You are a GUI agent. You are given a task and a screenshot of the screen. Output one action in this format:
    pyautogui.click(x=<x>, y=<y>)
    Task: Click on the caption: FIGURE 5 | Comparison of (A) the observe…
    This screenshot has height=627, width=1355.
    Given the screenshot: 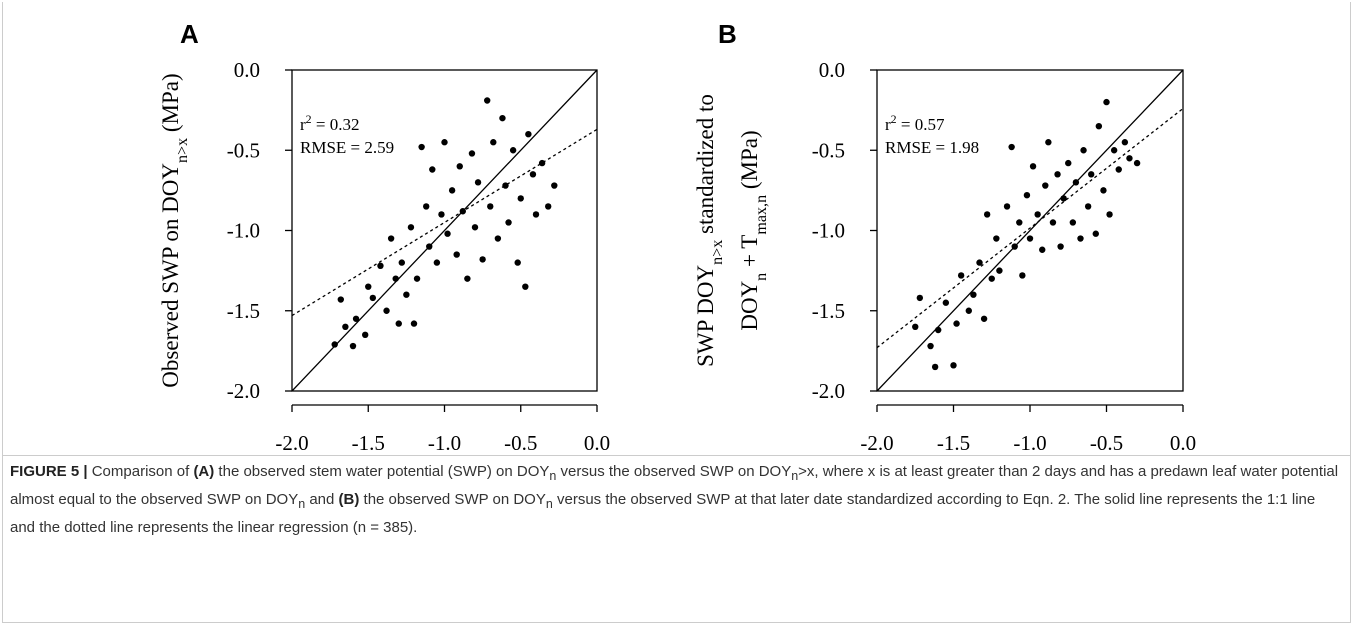 What is the action you would take?
    pyautogui.click(x=675, y=500)
    